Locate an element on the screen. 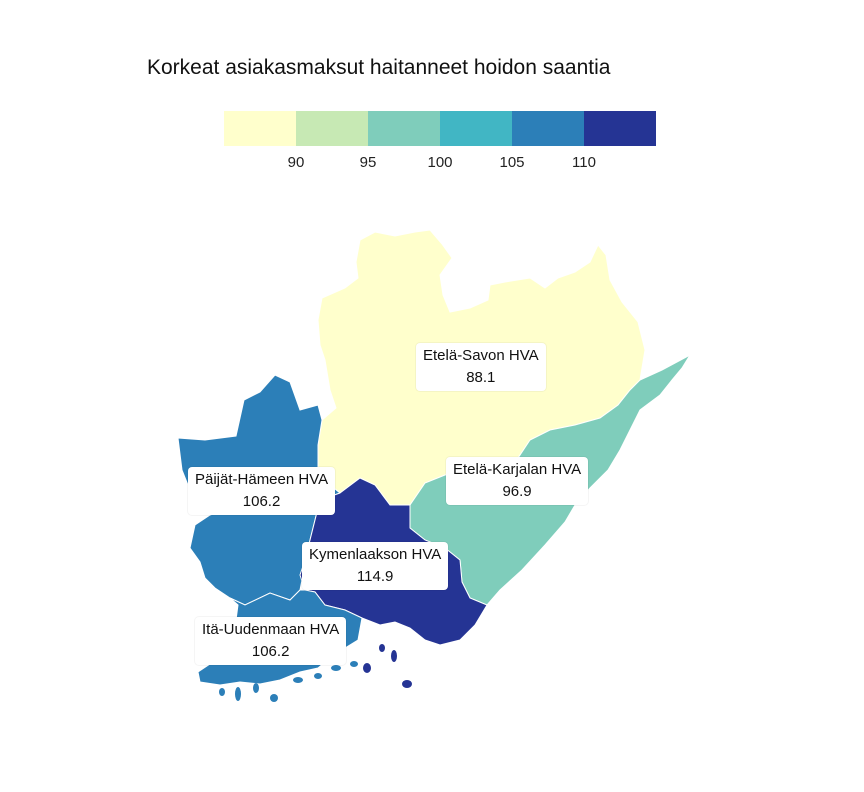 The width and height of the screenshot is (864, 792). region-value: 88.1 is located at coordinates (481, 377).